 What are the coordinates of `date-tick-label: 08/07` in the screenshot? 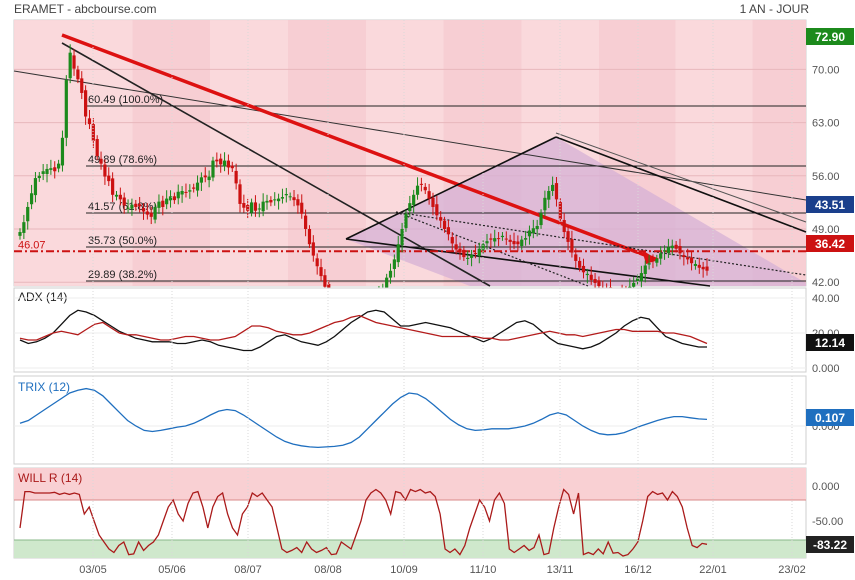 It's located at (248, 570).